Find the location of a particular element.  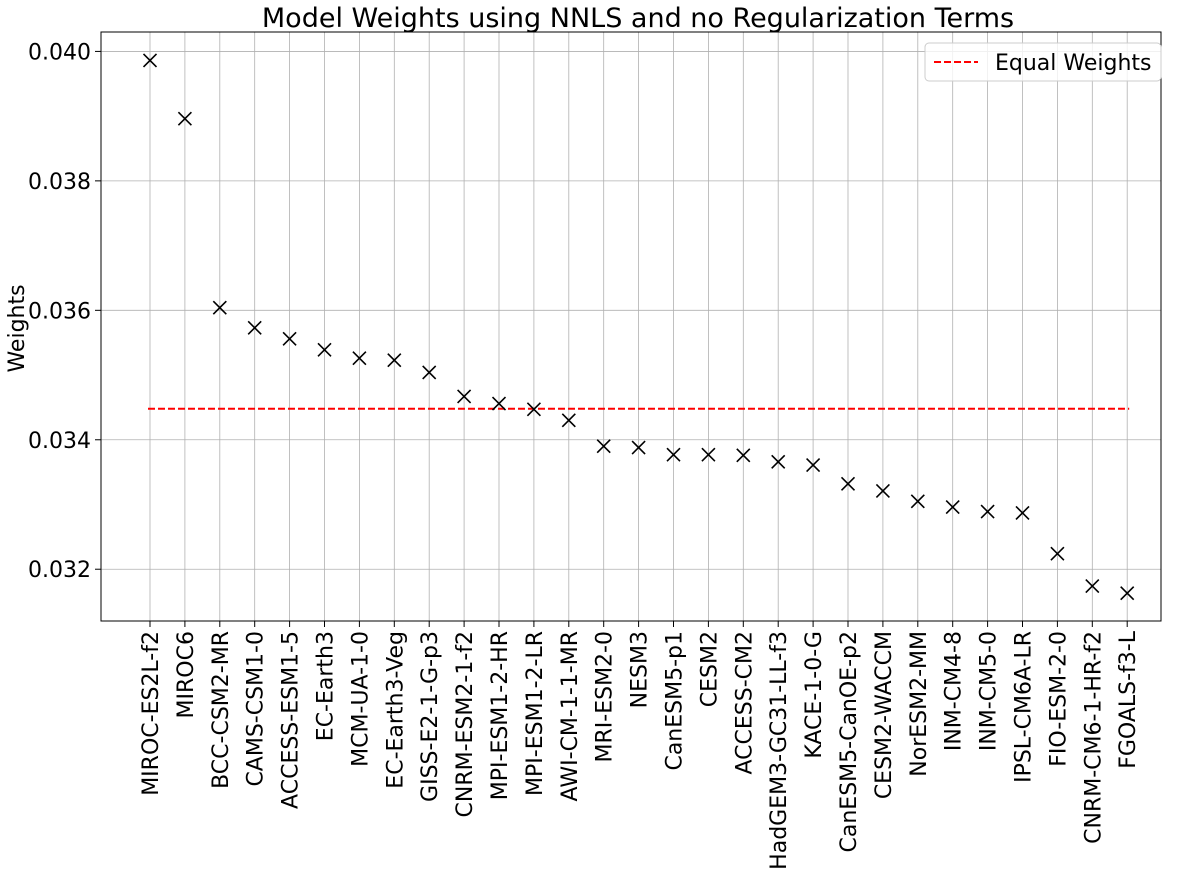

y-tick-label: 0.032 is located at coordinates (59, 570).